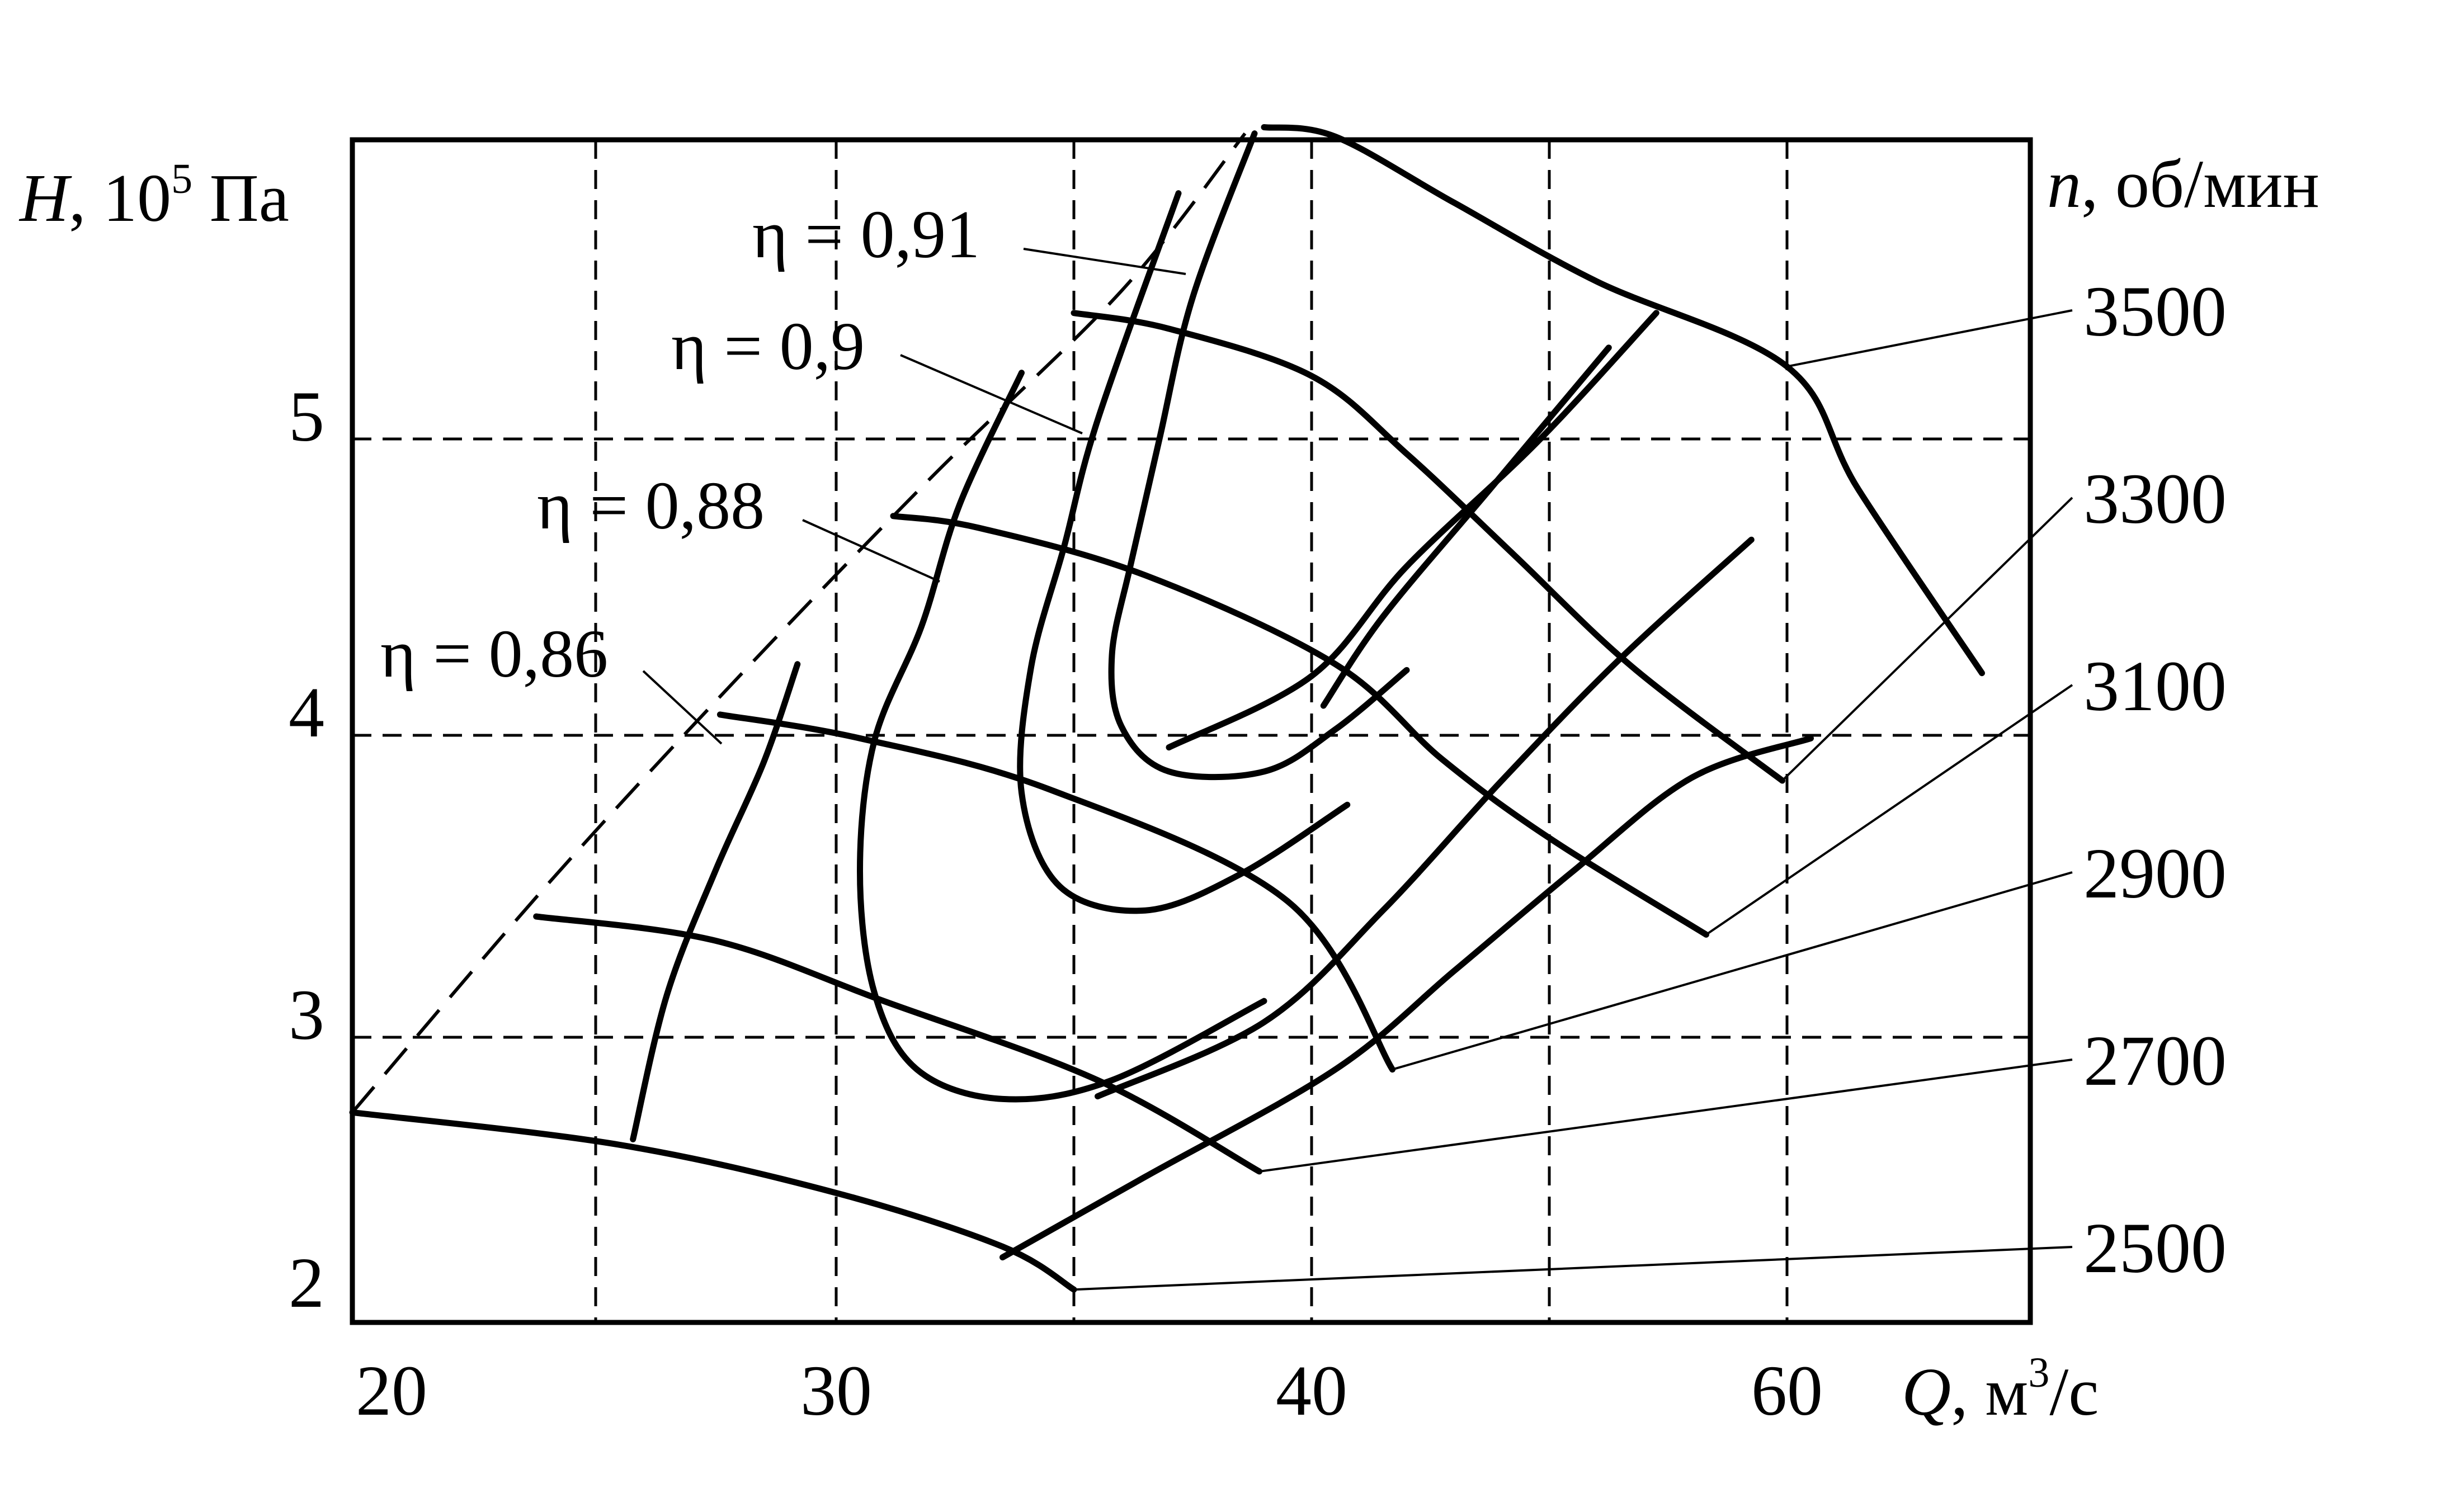  Describe the element at coordinates (307, 1282) in the screenshot. I see `y-tick-label: 2` at that location.